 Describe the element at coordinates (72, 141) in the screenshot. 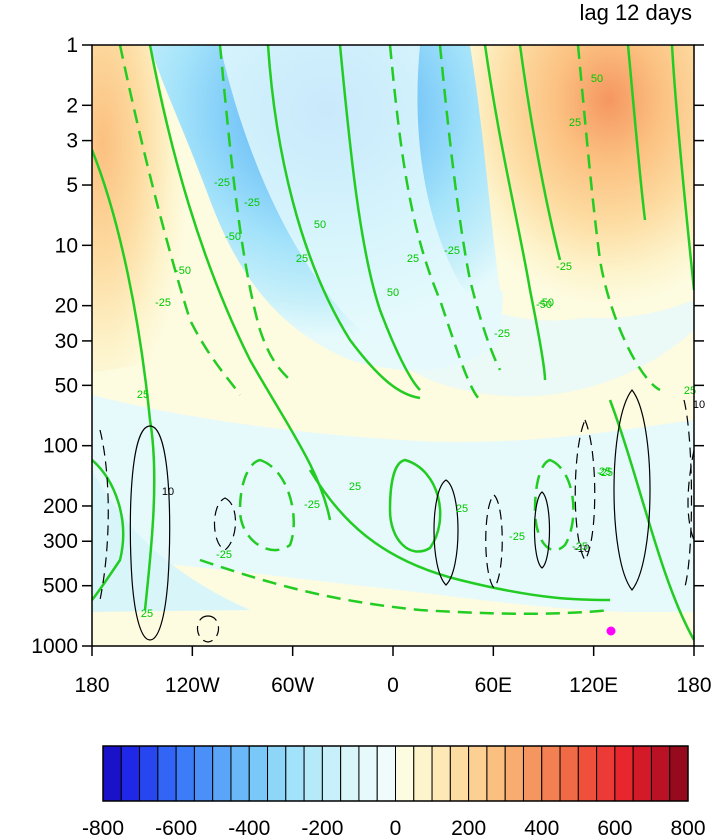

I see `y-tick-label: 3` at that location.